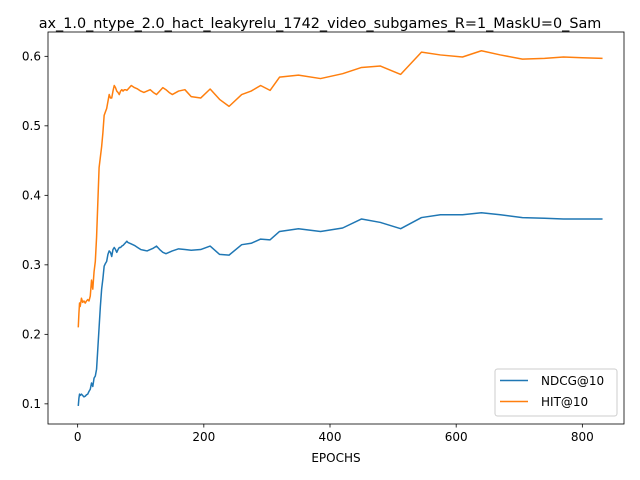  Describe the element at coordinates (31, 196) in the screenshot. I see `y-tick-label: 0.4` at that location.